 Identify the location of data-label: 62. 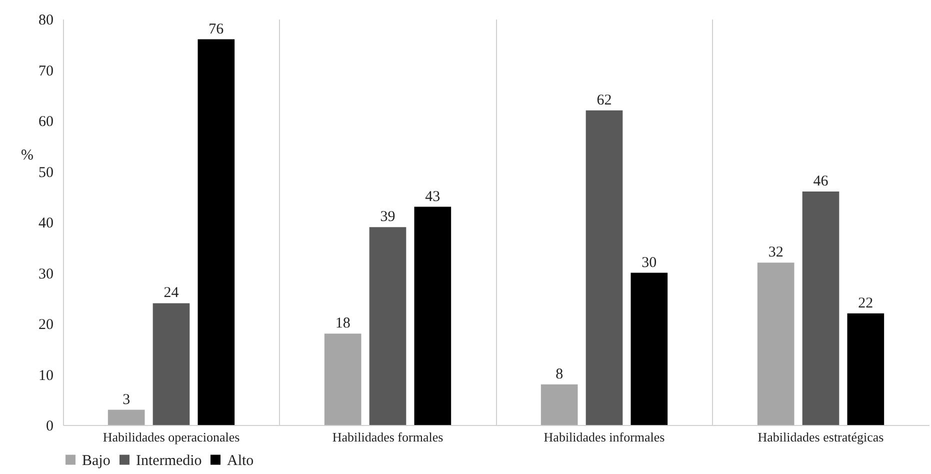
(604, 100).